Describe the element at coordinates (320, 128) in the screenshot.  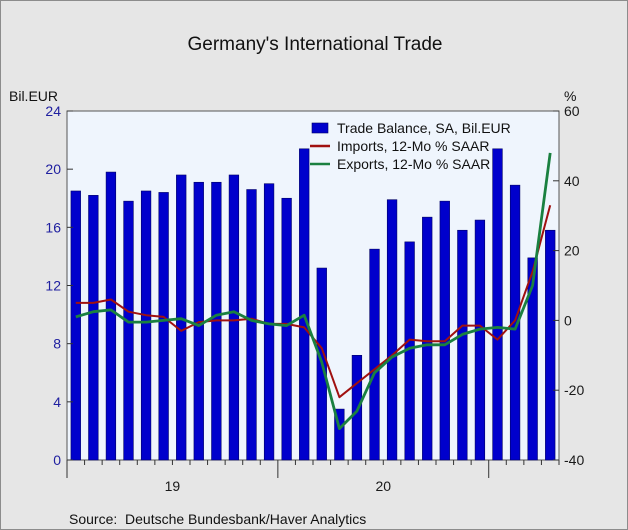
I see `legend-swatch` at that location.